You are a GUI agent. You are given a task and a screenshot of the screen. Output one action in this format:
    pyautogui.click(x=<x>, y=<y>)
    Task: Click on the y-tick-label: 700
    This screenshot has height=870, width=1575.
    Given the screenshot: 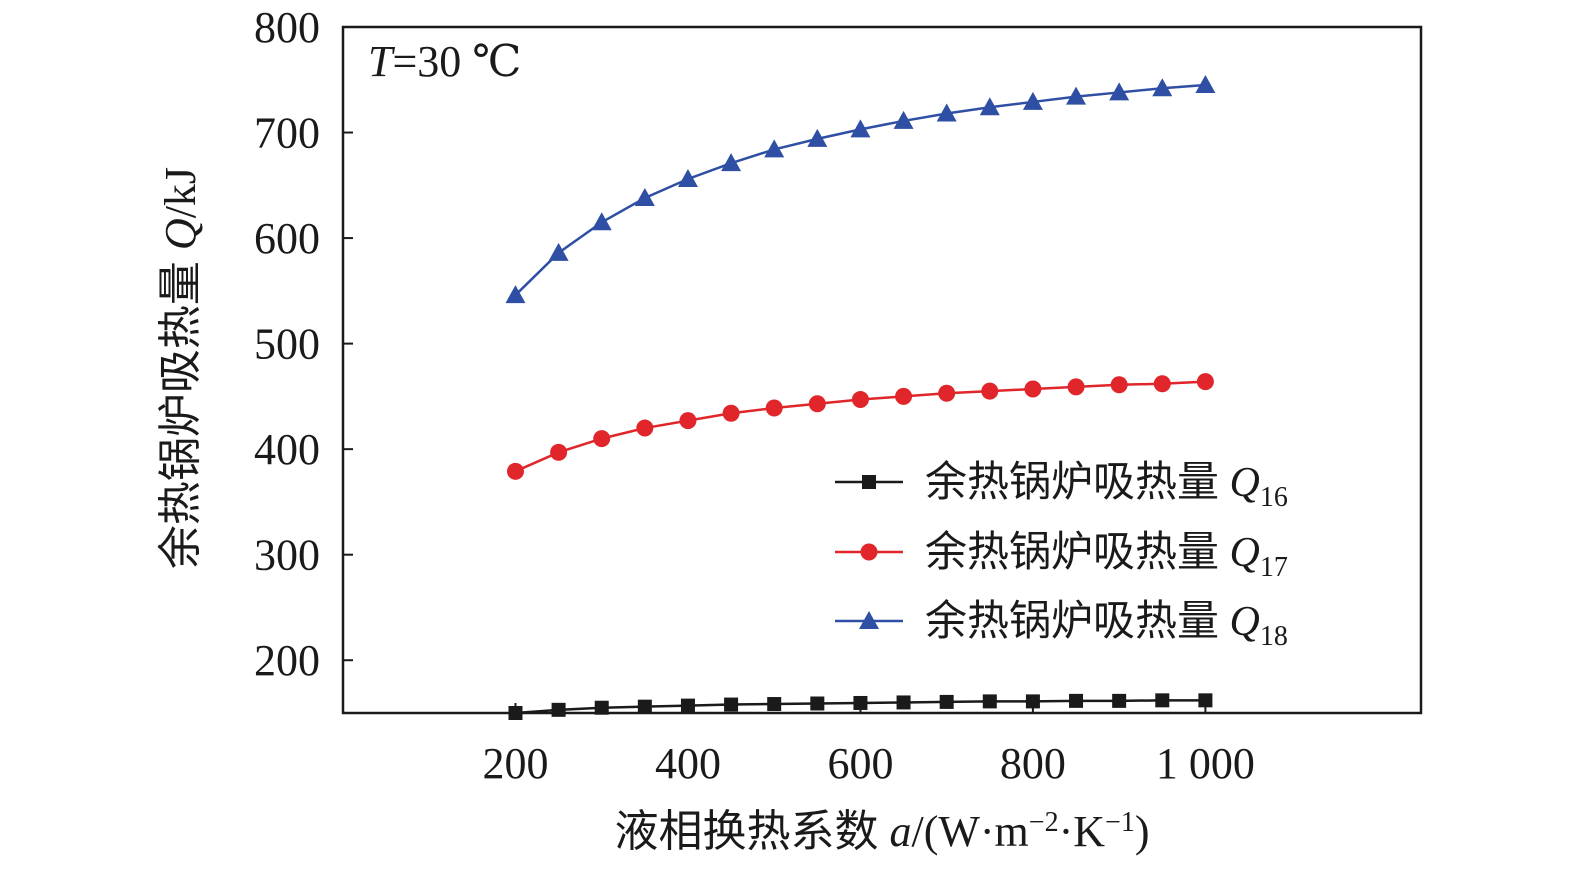 What is the action you would take?
    pyautogui.click(x=287, y=133)
    